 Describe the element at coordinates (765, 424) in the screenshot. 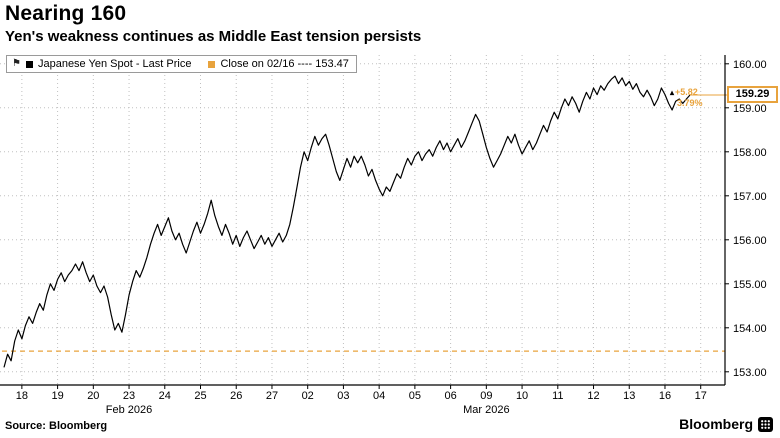

I see `bloomberg-terminal-icon` at that location.